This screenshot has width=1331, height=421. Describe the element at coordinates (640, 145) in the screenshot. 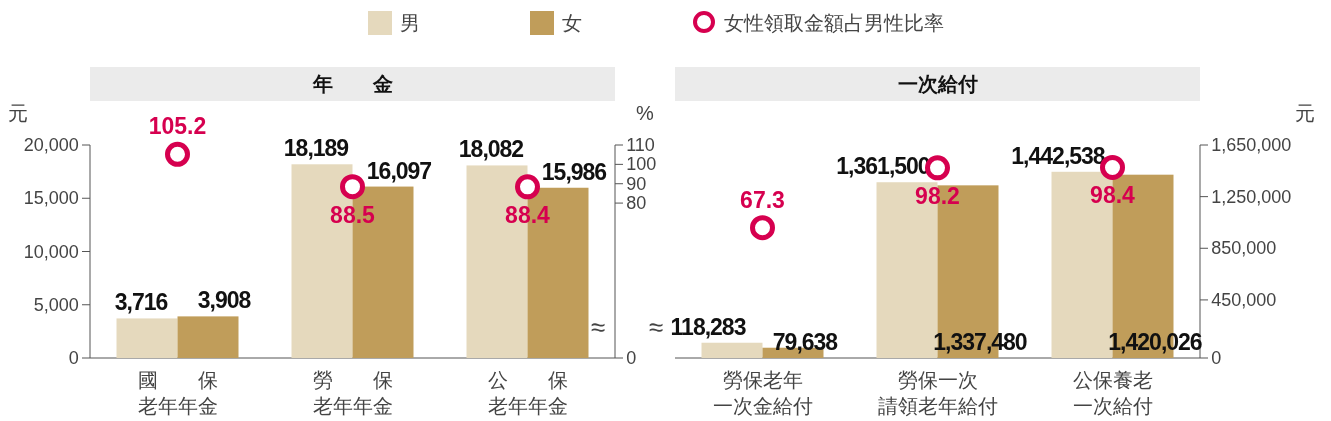

I see `y2-tick-label: 110` at that location.